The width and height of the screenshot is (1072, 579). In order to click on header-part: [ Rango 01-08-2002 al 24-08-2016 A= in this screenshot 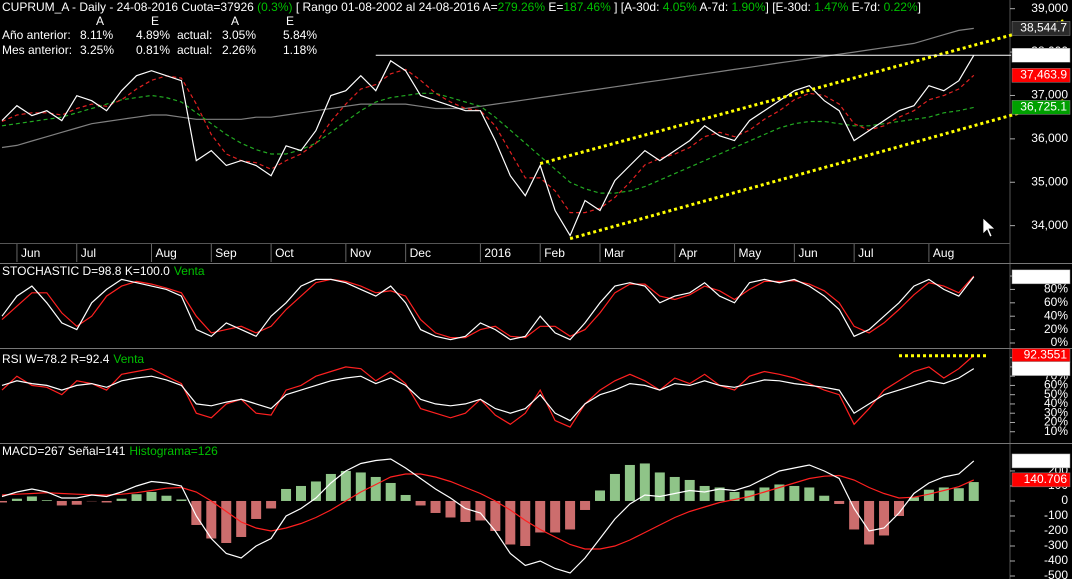, I will do `click(394, 7)`.